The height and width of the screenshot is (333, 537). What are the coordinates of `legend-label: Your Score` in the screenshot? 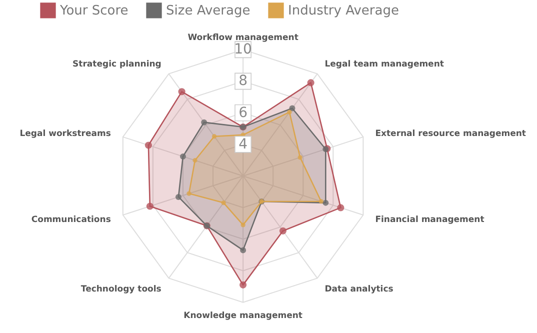 It's located at (93, 10).